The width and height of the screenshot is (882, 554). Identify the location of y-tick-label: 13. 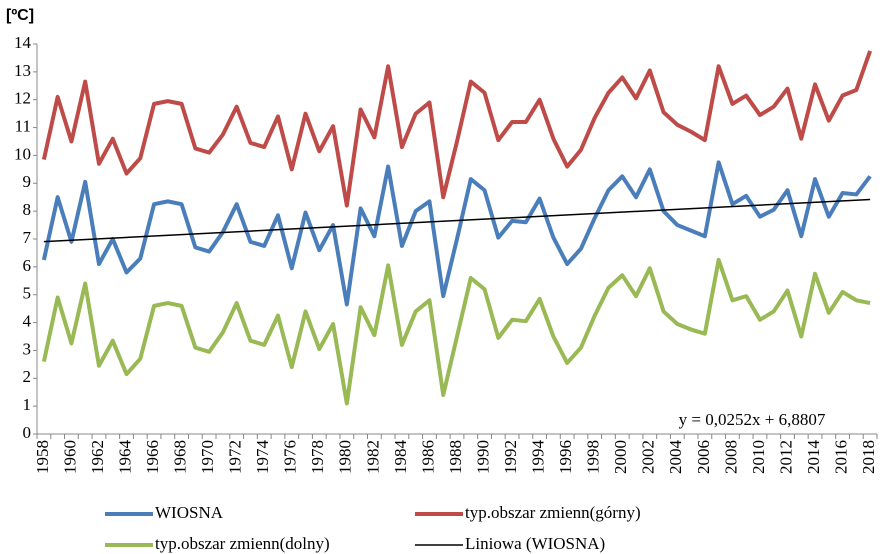
(22, 70).